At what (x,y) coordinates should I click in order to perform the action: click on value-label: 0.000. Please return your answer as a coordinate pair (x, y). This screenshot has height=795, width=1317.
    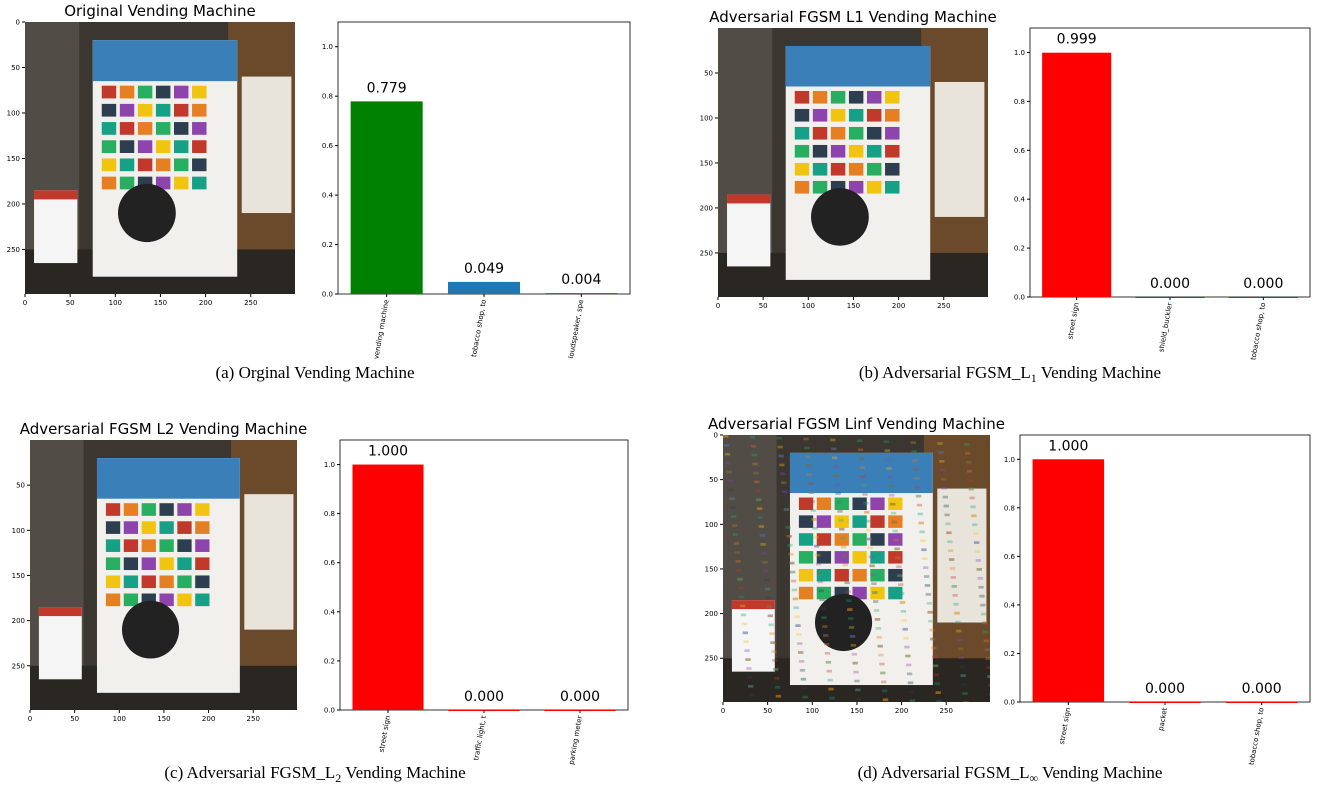
    Looking at the image, I should click on (1165, 689).